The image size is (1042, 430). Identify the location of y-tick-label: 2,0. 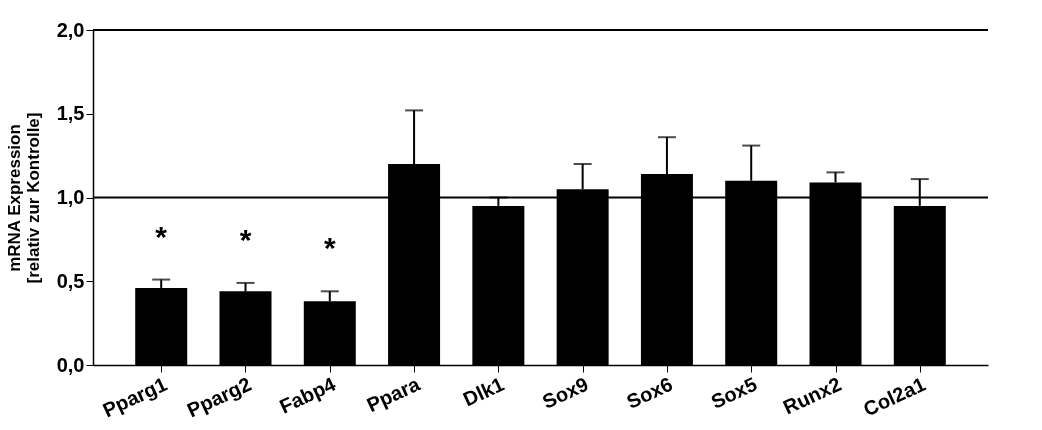
(70, 29).